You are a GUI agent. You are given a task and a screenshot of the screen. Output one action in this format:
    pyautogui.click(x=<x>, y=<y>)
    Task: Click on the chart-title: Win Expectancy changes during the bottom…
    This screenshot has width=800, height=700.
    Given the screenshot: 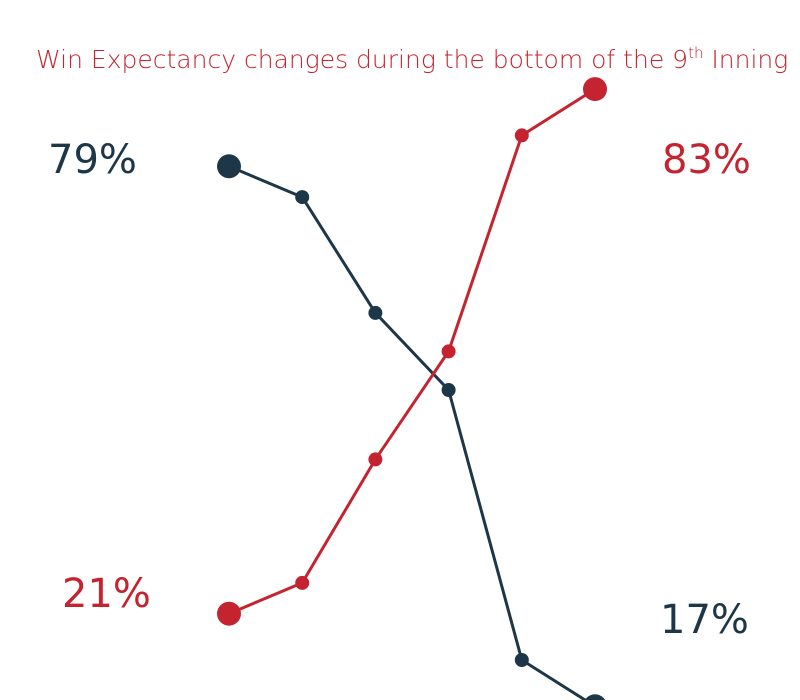 What is the action you would take?
    pyautogui.click(x=412, y=59)
    